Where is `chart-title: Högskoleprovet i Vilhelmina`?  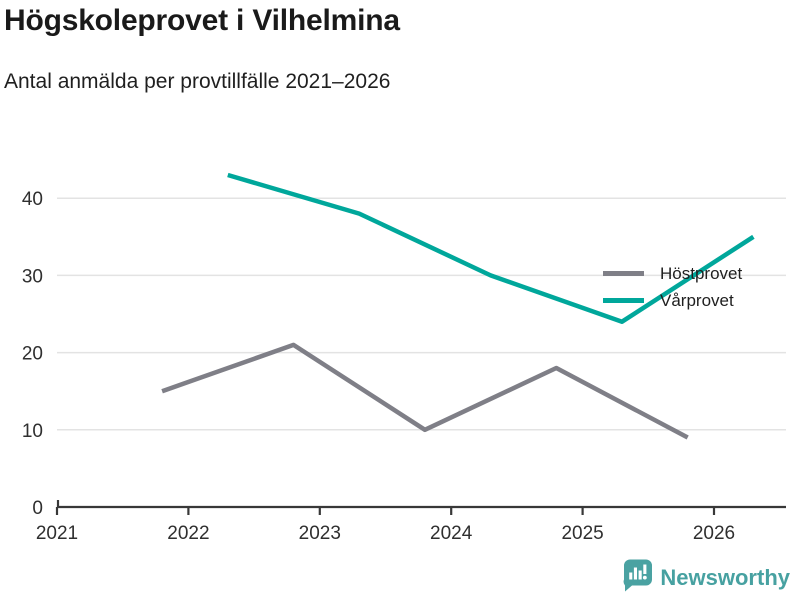
chart-title: Högskoleprovet i Vilhelmina is located at coordinates (202, 20).